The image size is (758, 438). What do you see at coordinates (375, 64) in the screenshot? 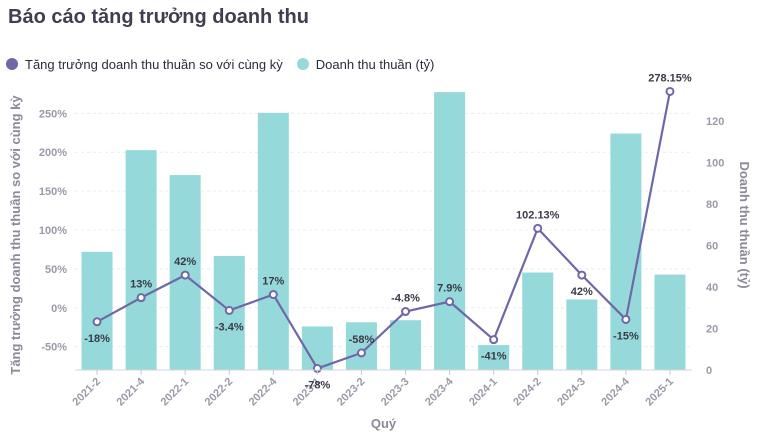
I see `legend-label-revenue: Doanh thu thuần (tỷ)` at bounding box center [375, 64].